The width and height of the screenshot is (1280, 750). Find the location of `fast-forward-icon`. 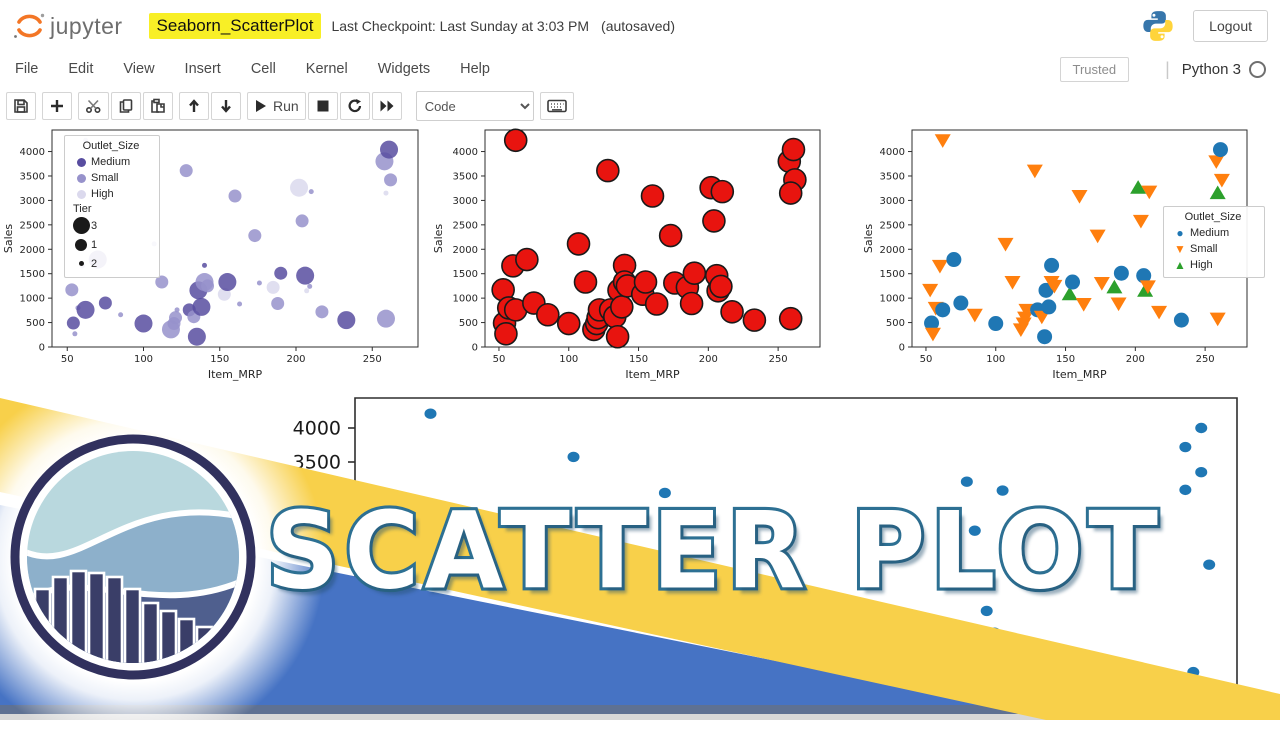

fast-forward-icon is located at coordinates (387, 106).